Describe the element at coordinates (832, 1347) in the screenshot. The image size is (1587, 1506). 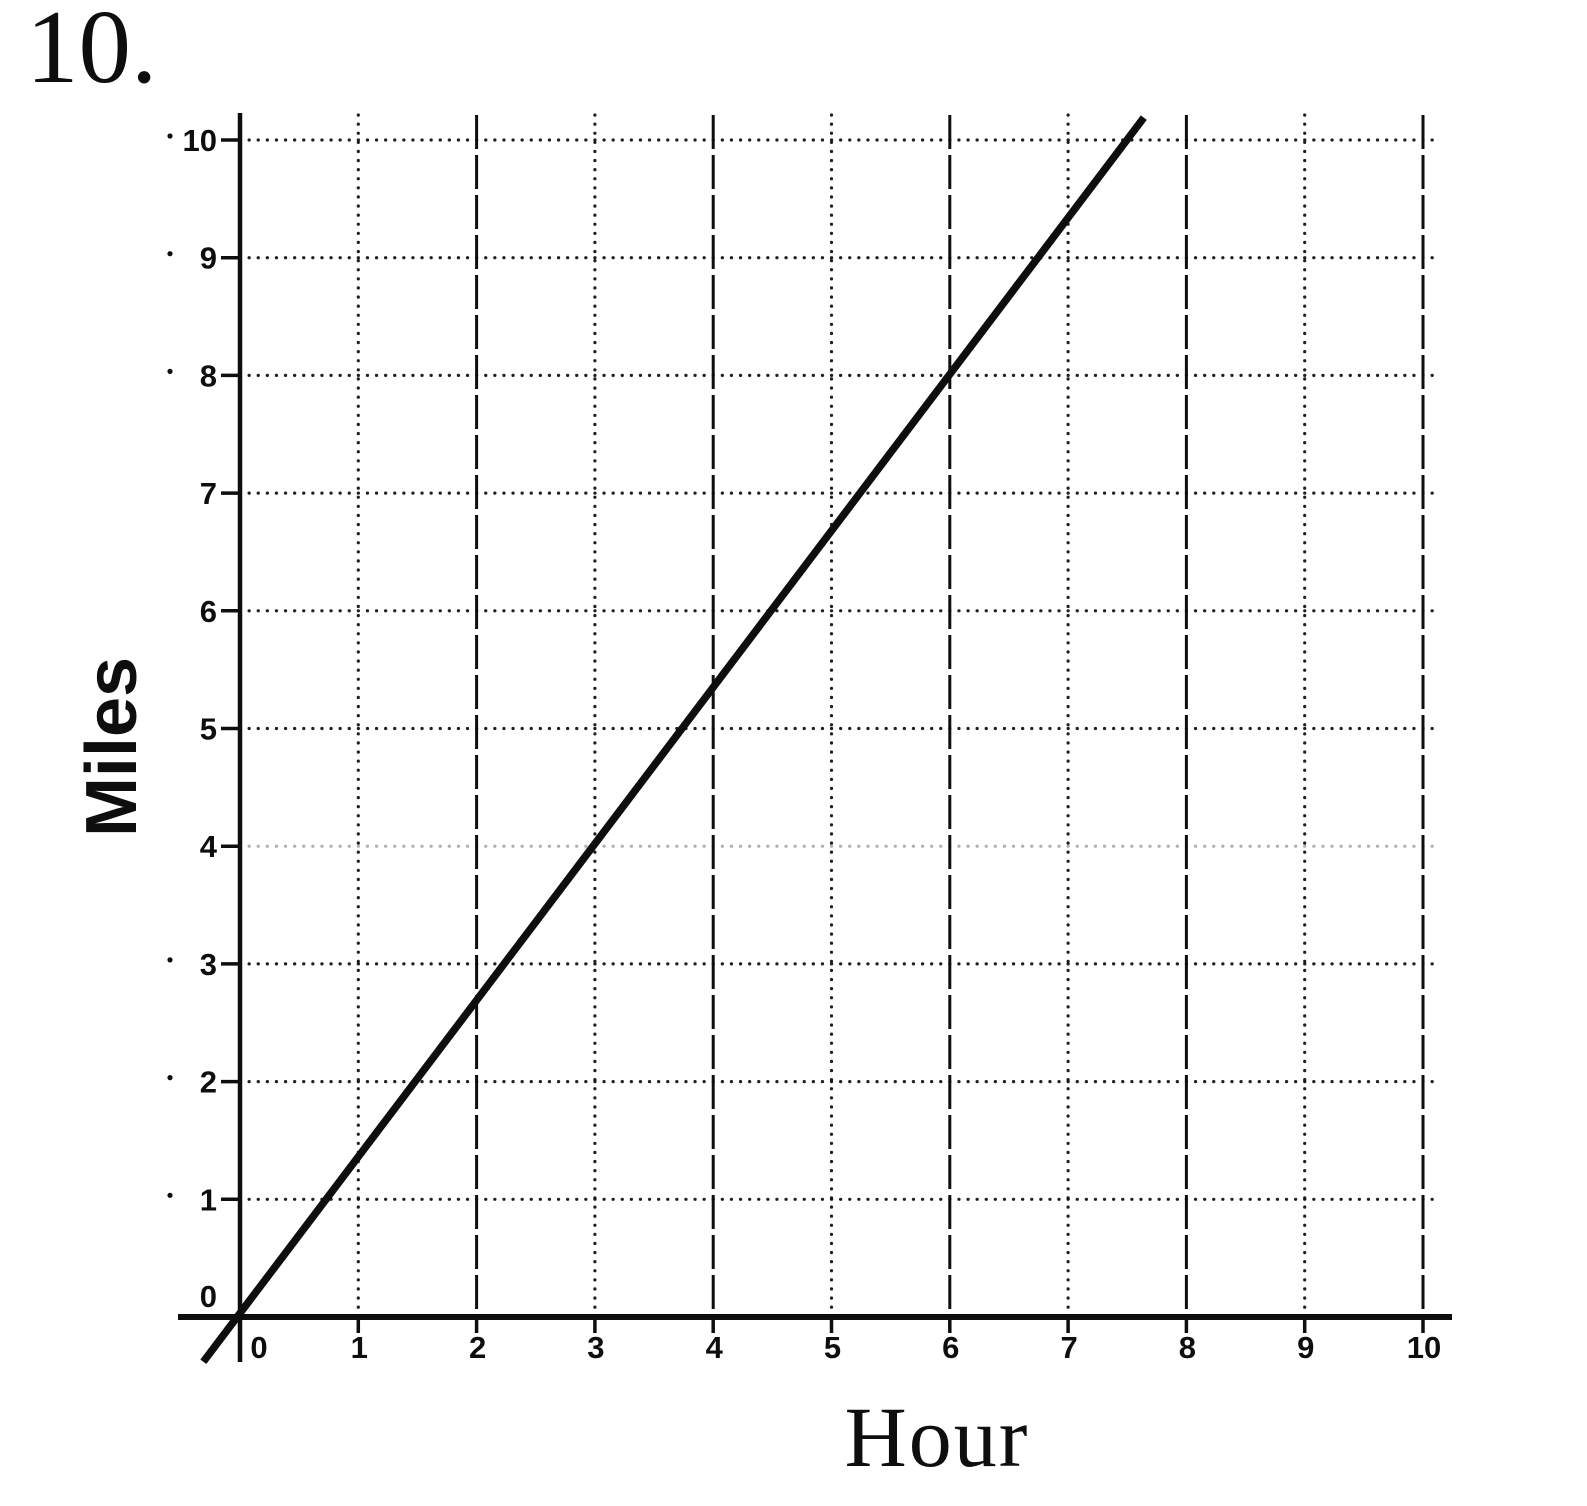
I see `x-tick-label: 5` at that location.